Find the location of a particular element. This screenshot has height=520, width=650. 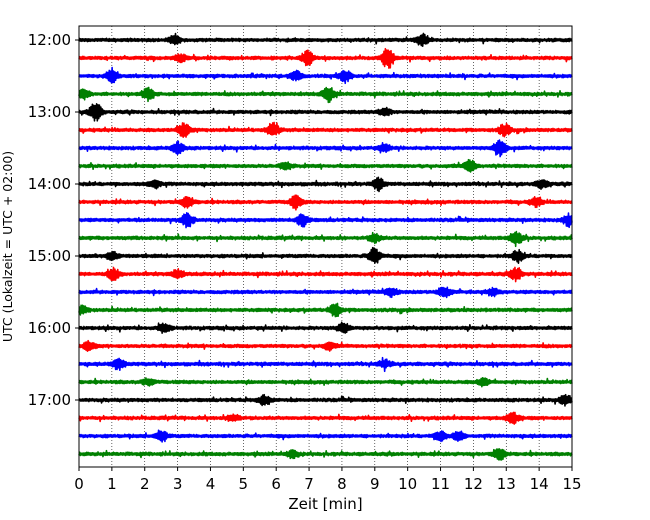

x-tick-label: 11 is located at coordinates (440, 484).